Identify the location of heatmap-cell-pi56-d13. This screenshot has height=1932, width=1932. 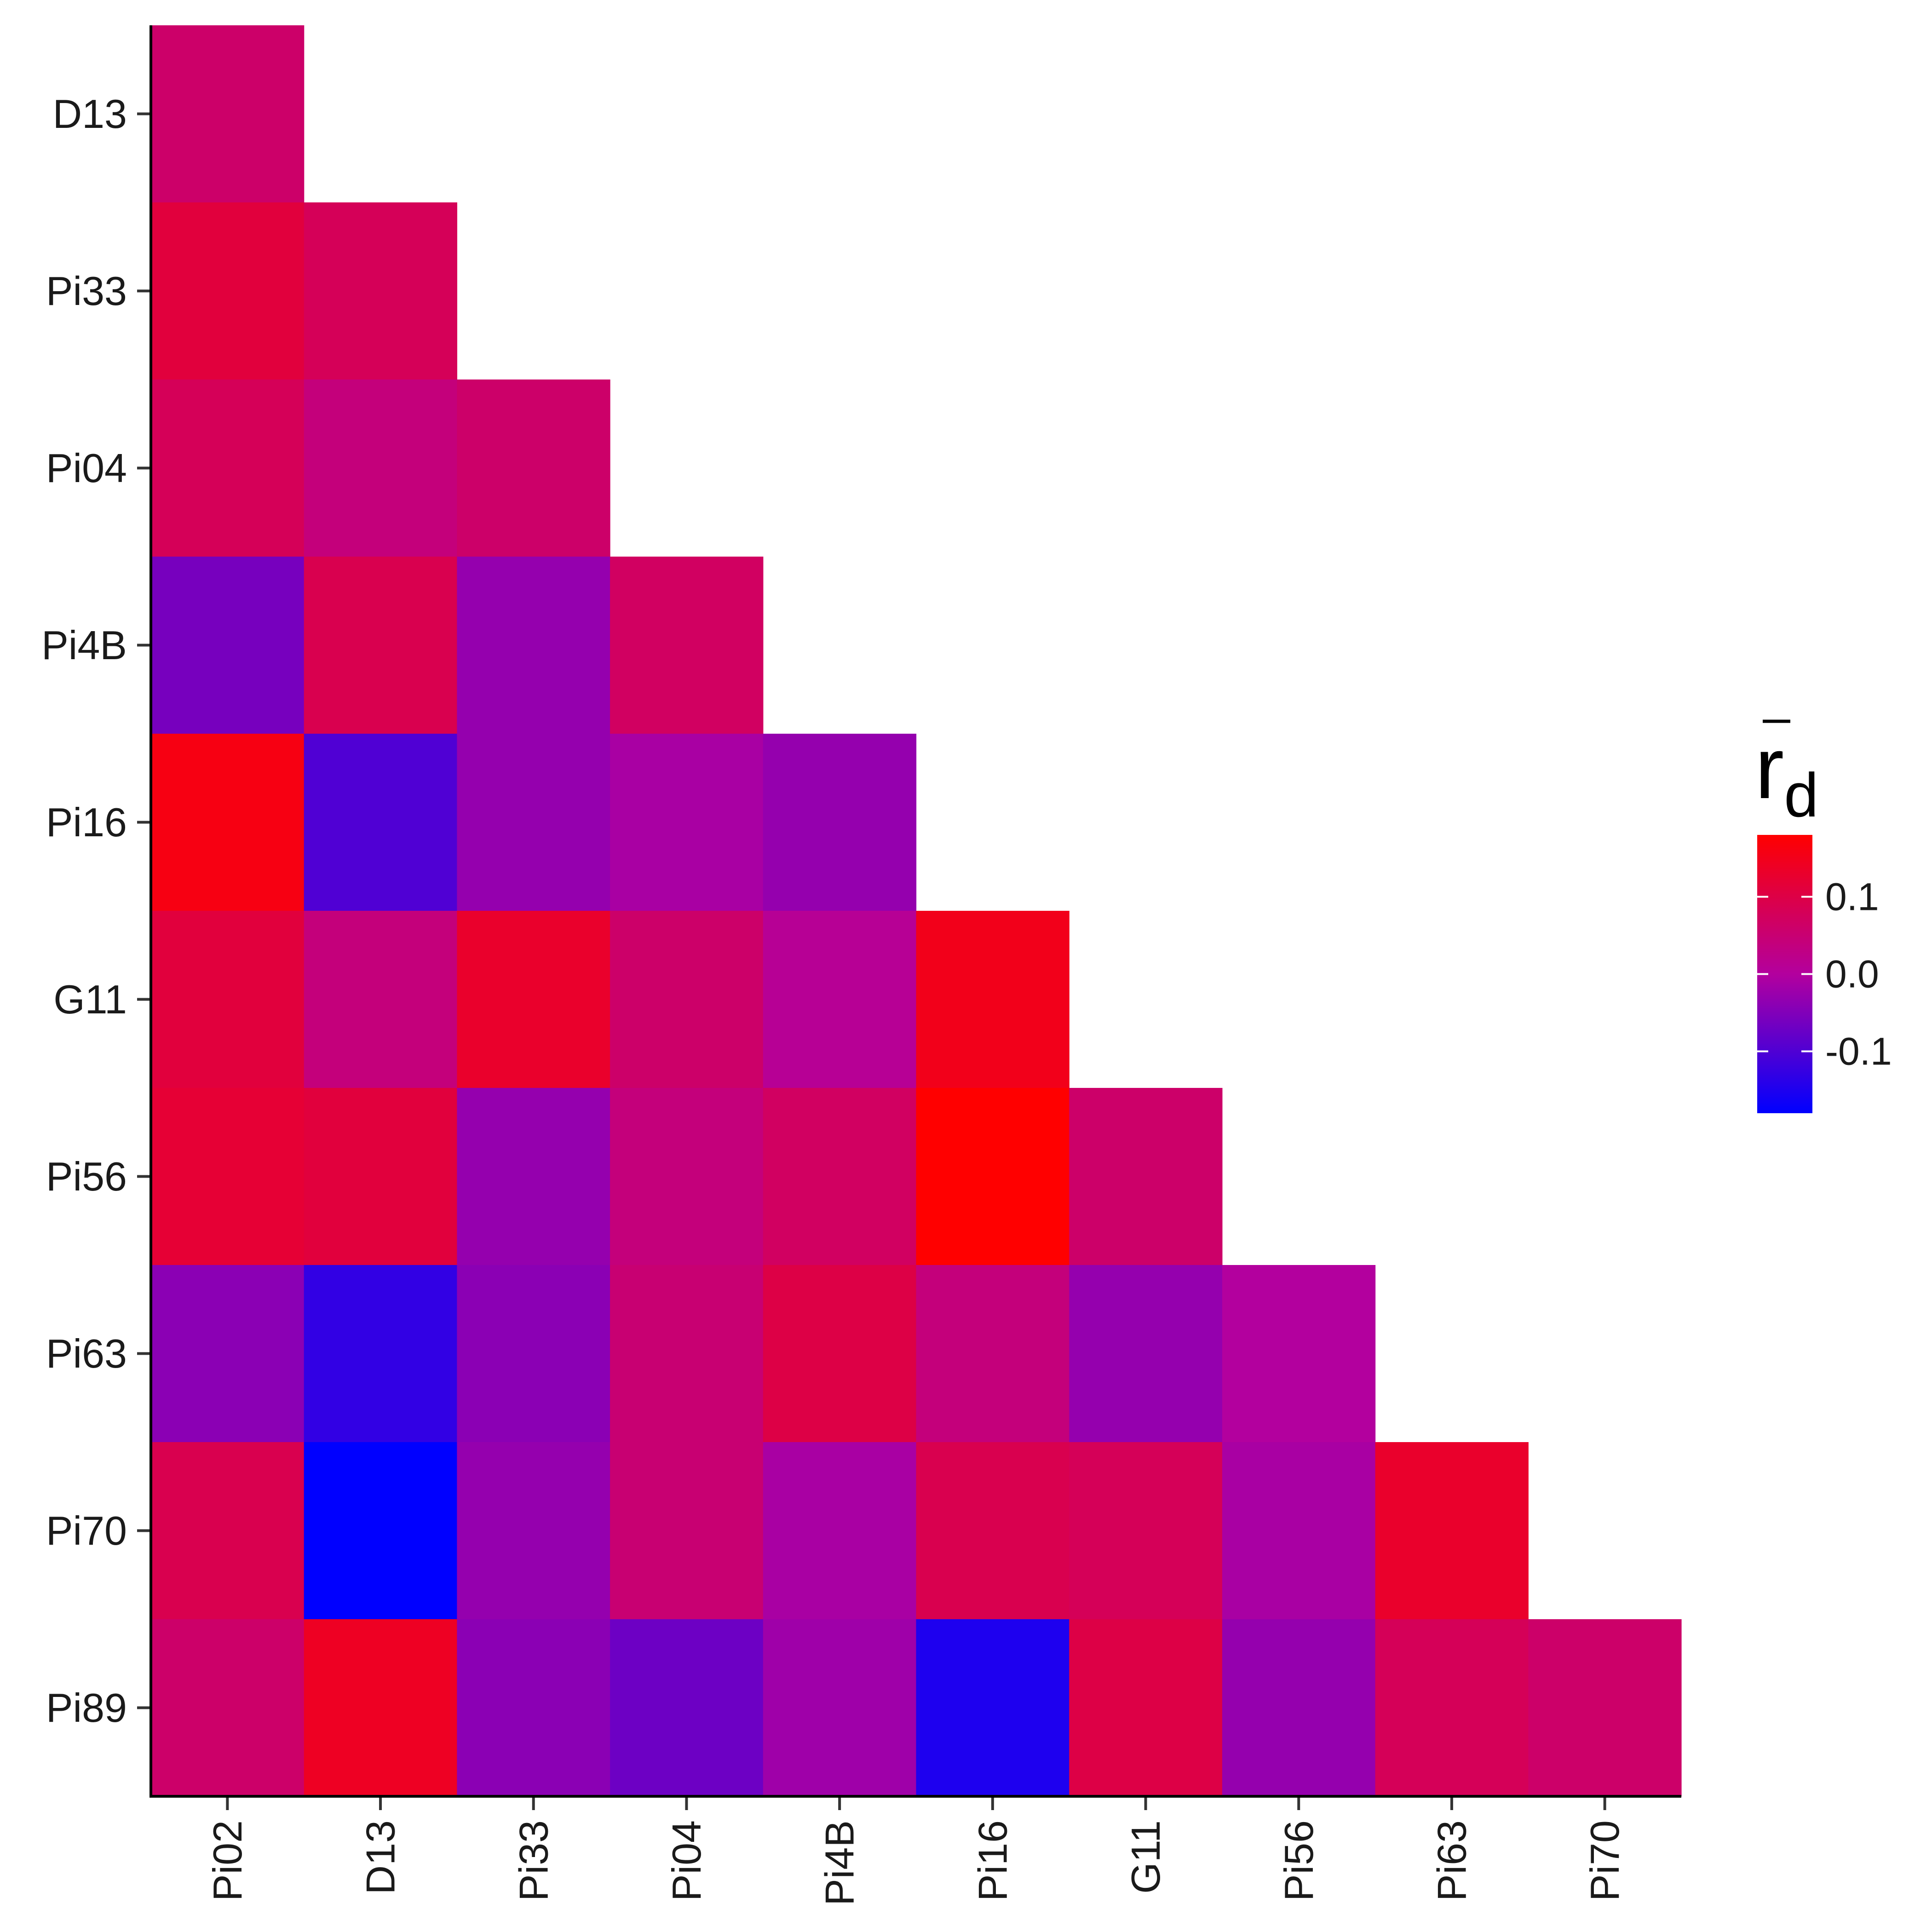
(380, 1176).